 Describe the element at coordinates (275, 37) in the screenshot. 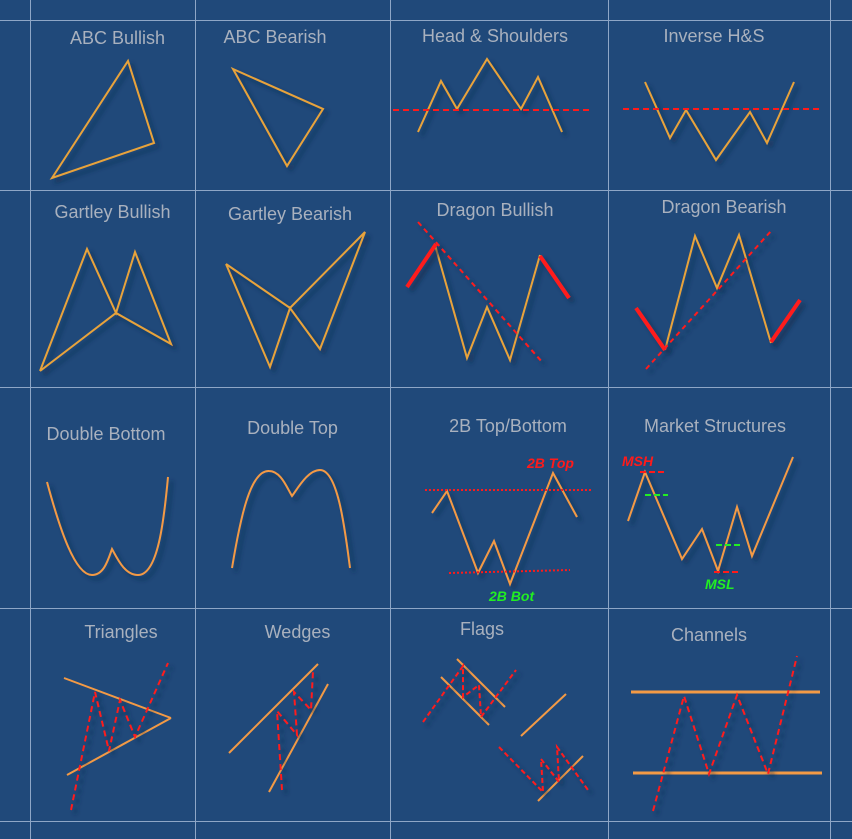

I see `pattern-title-abc-bearish: ABC Bearish` at that location.